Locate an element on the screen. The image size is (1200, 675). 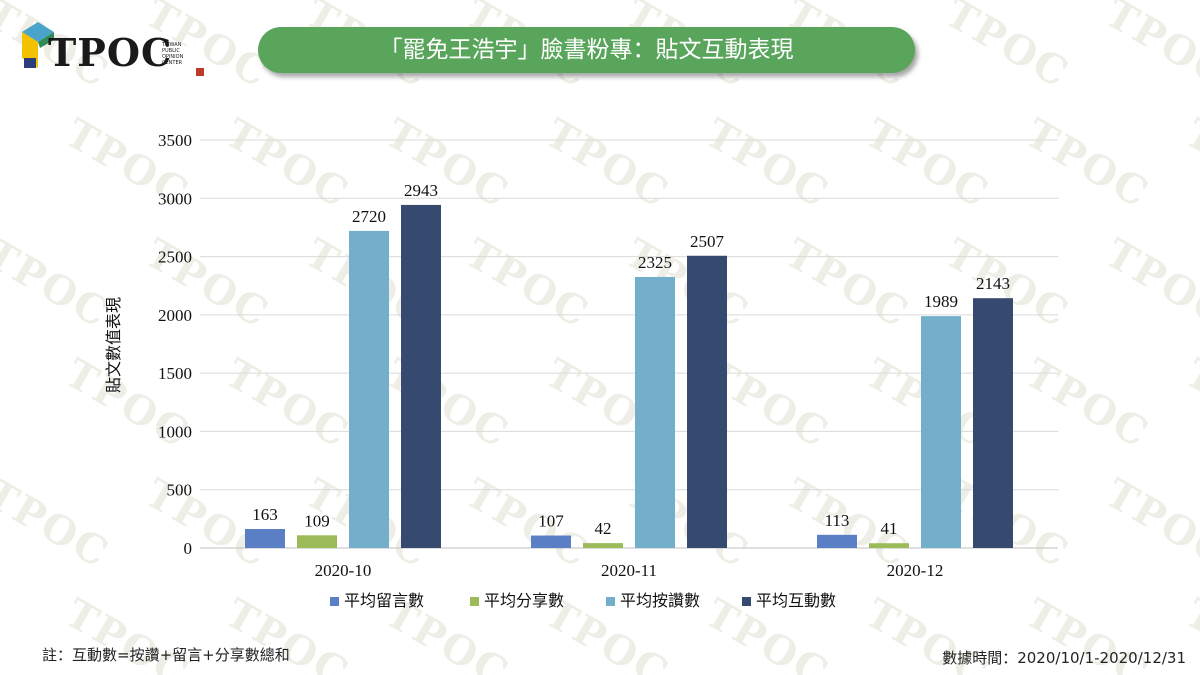
y-tick-label: 2500 is located at coordinates (175, 257).